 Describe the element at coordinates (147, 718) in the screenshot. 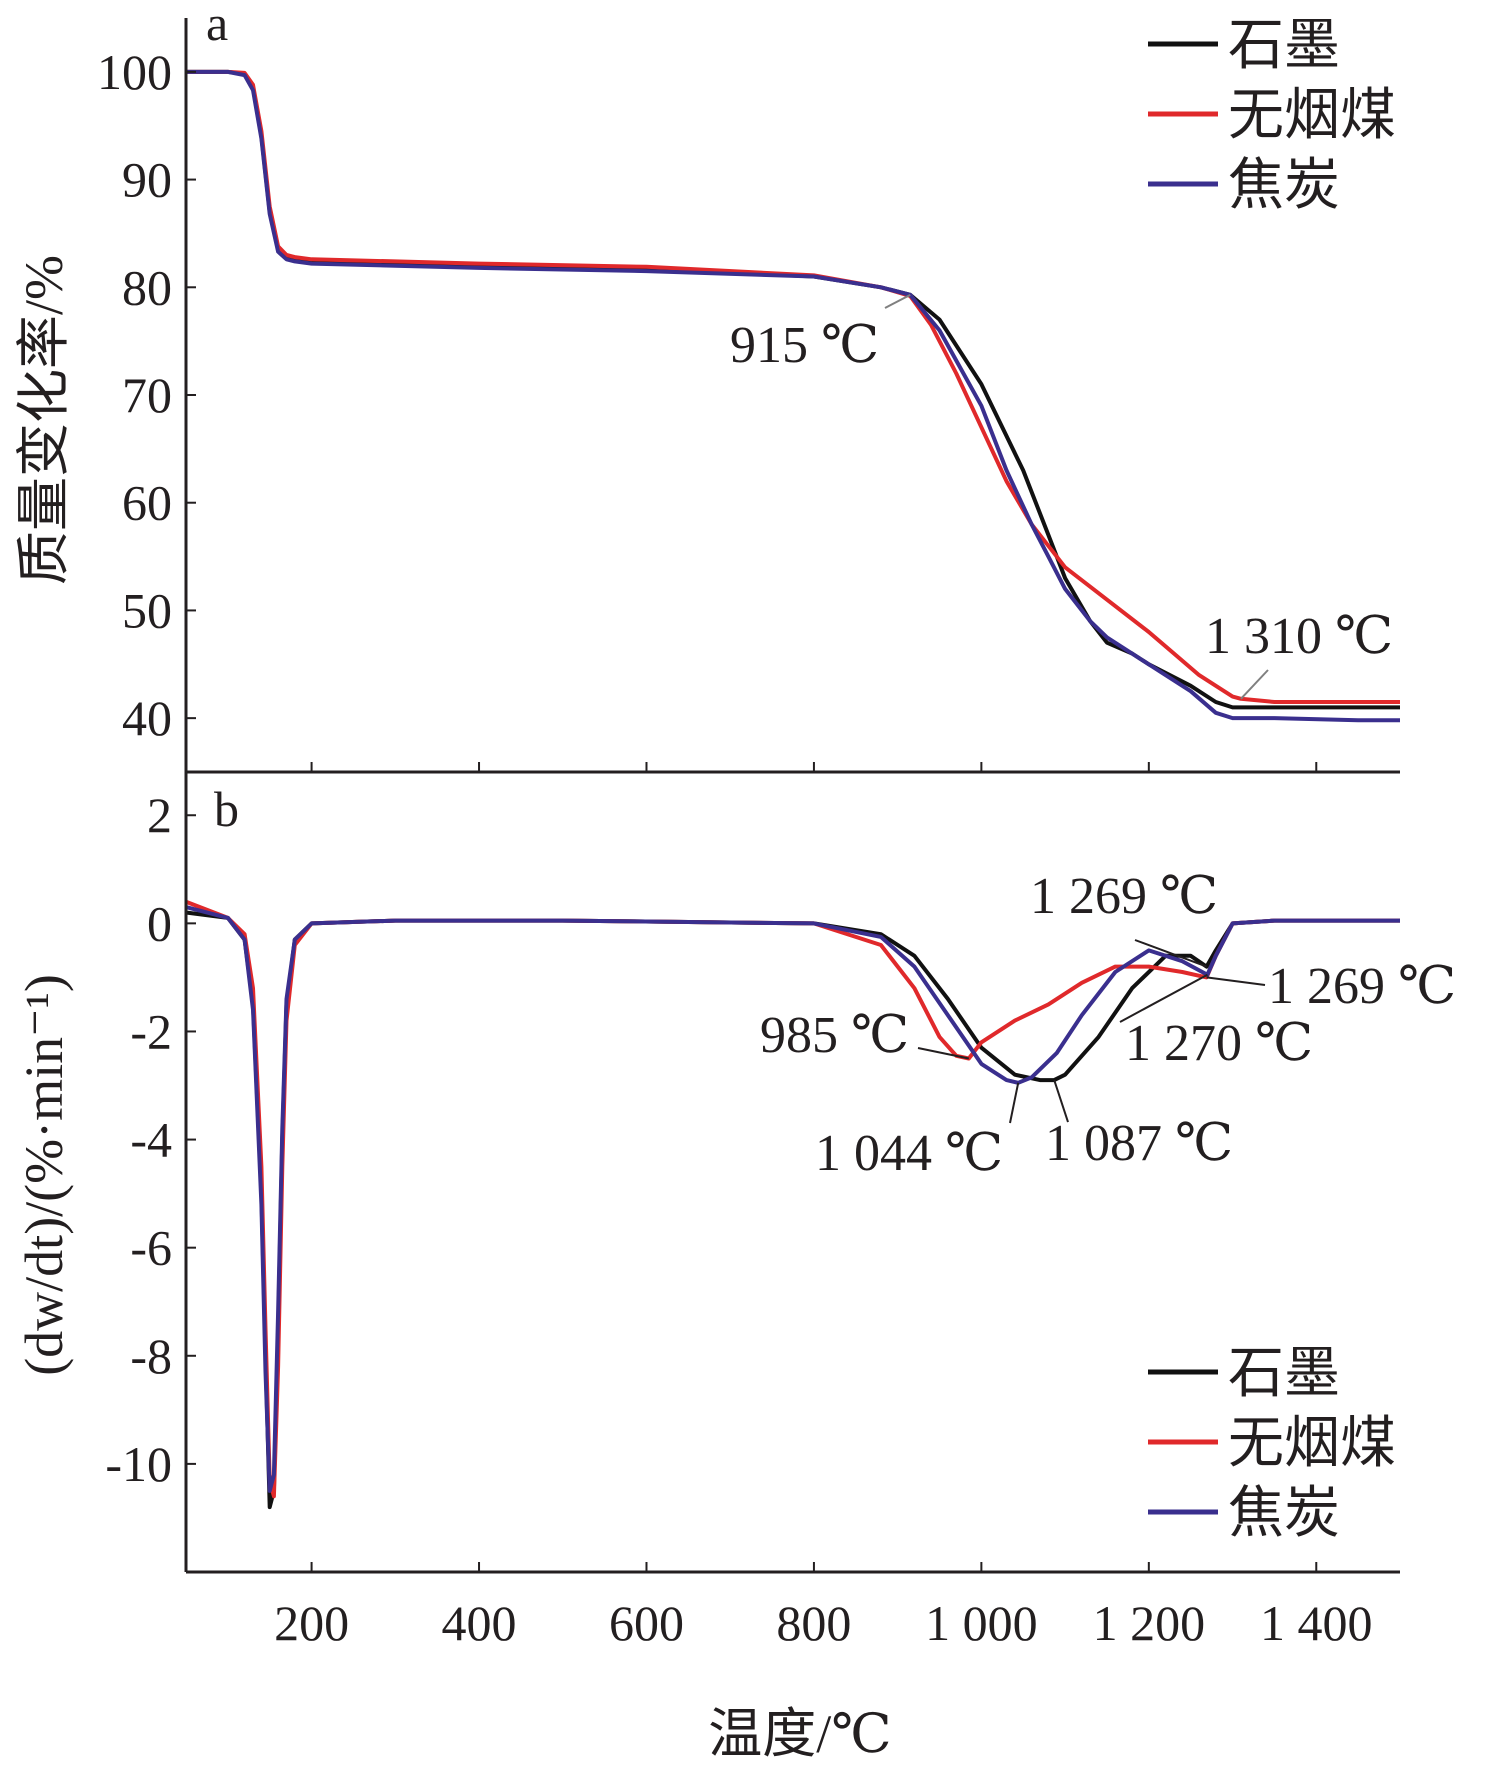

I see `y-tick-label: 40` at that location.